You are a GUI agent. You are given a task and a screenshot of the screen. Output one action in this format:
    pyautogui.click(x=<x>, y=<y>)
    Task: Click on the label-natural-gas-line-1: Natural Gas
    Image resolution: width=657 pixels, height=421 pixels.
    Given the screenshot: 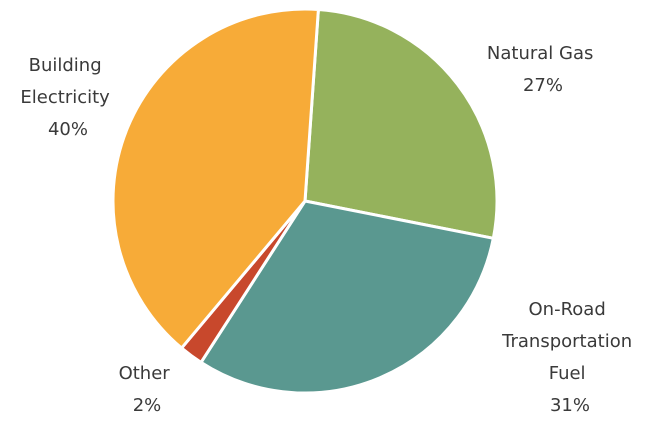 What is the action you would take?
    pyautogui.click(x=540, y=53)
    